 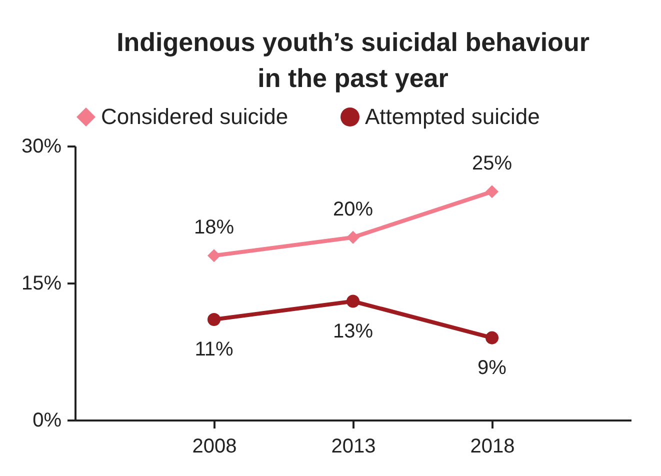 What do you see at coordinates (214, 447) in the screenshot?
I see `x-tick-label: 2008` at bounding box center [214, 447].